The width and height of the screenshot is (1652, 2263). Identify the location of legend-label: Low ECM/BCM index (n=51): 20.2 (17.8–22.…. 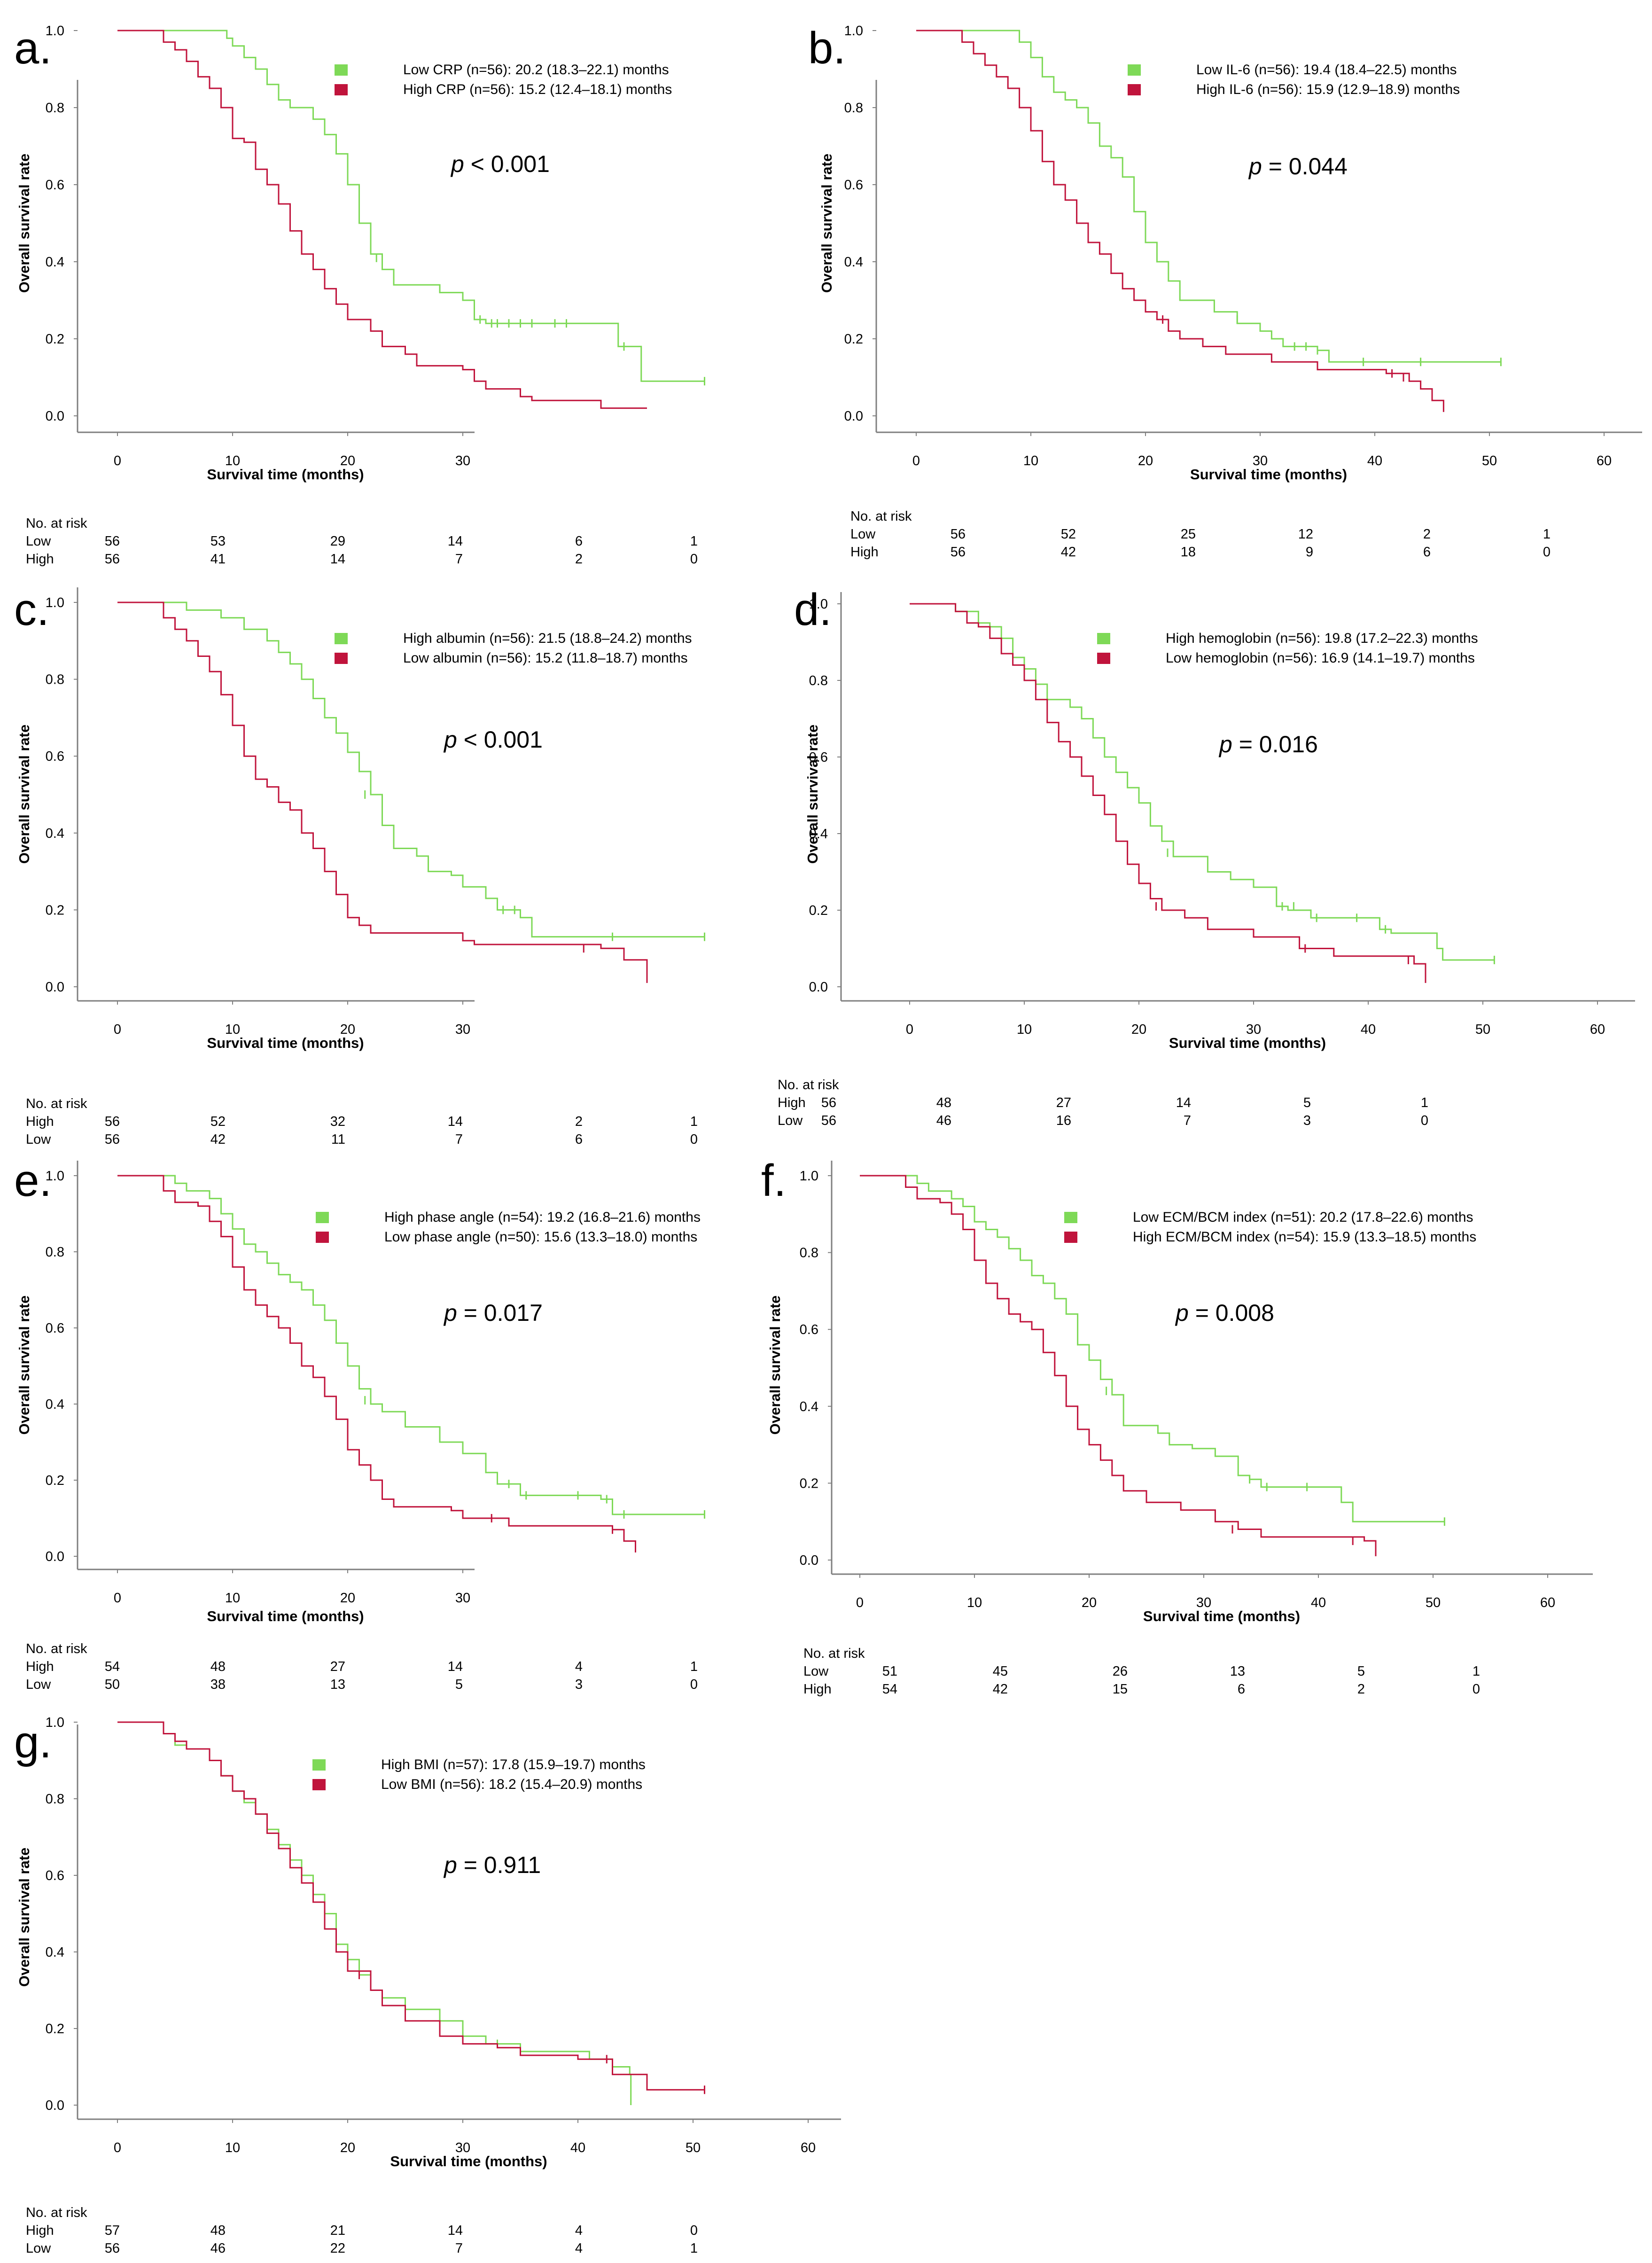
(1303, 1217).